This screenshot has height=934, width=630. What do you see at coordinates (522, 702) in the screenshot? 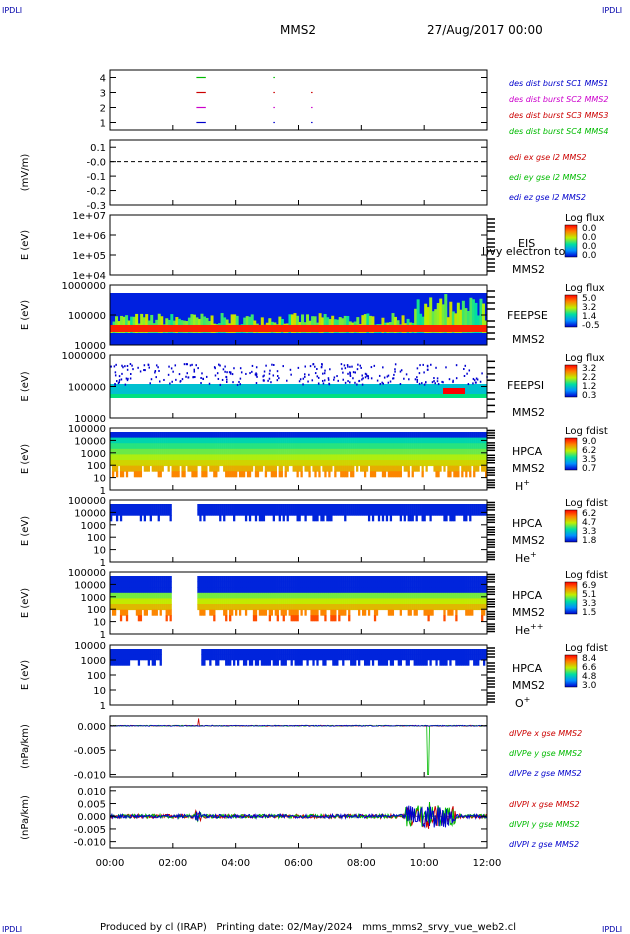
I see `hpca_o-species-label: O+` at bounding box center [522, 702].